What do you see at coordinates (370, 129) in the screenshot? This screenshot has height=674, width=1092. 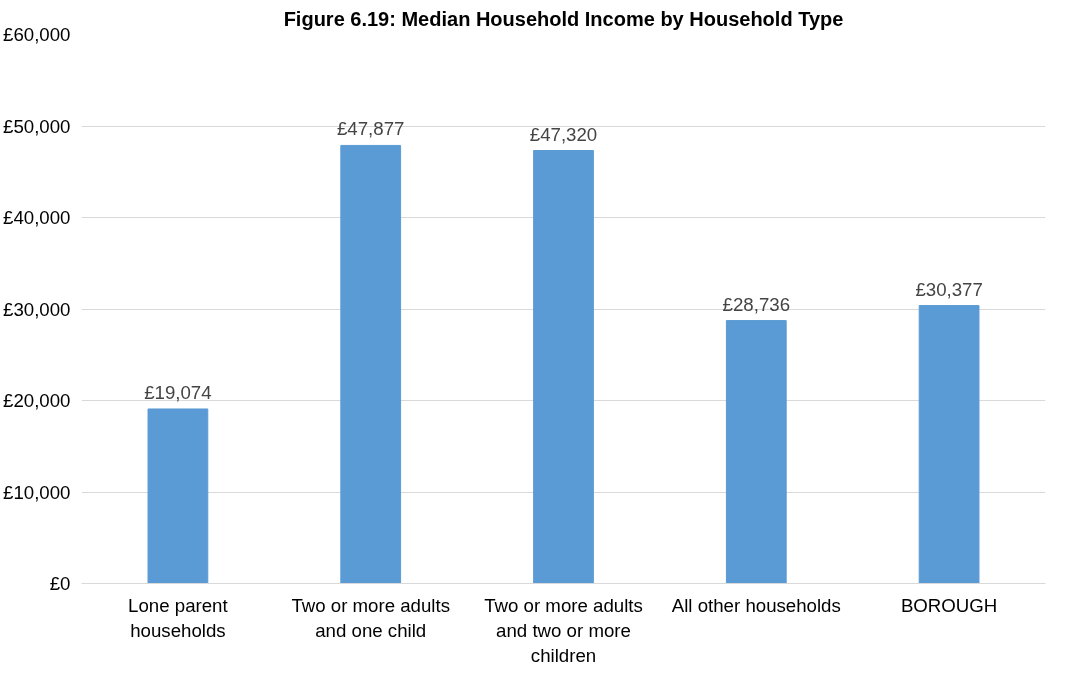 I see `data-label: £47,877` at bounding box center [370, 129].